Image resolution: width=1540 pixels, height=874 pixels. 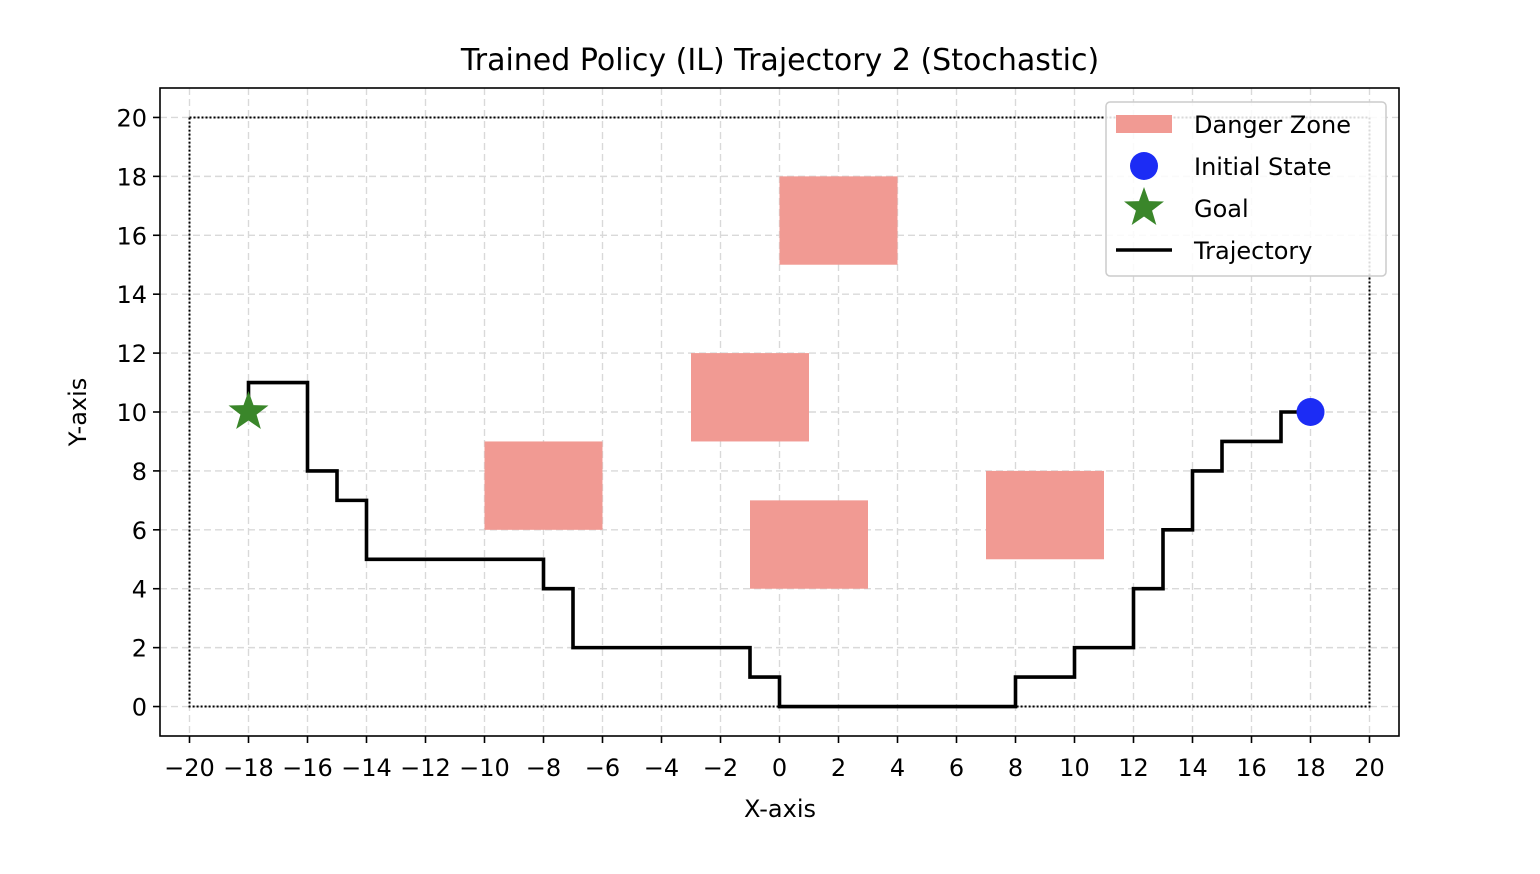 I want to click on legend-box, so click(x=1246, y=189).